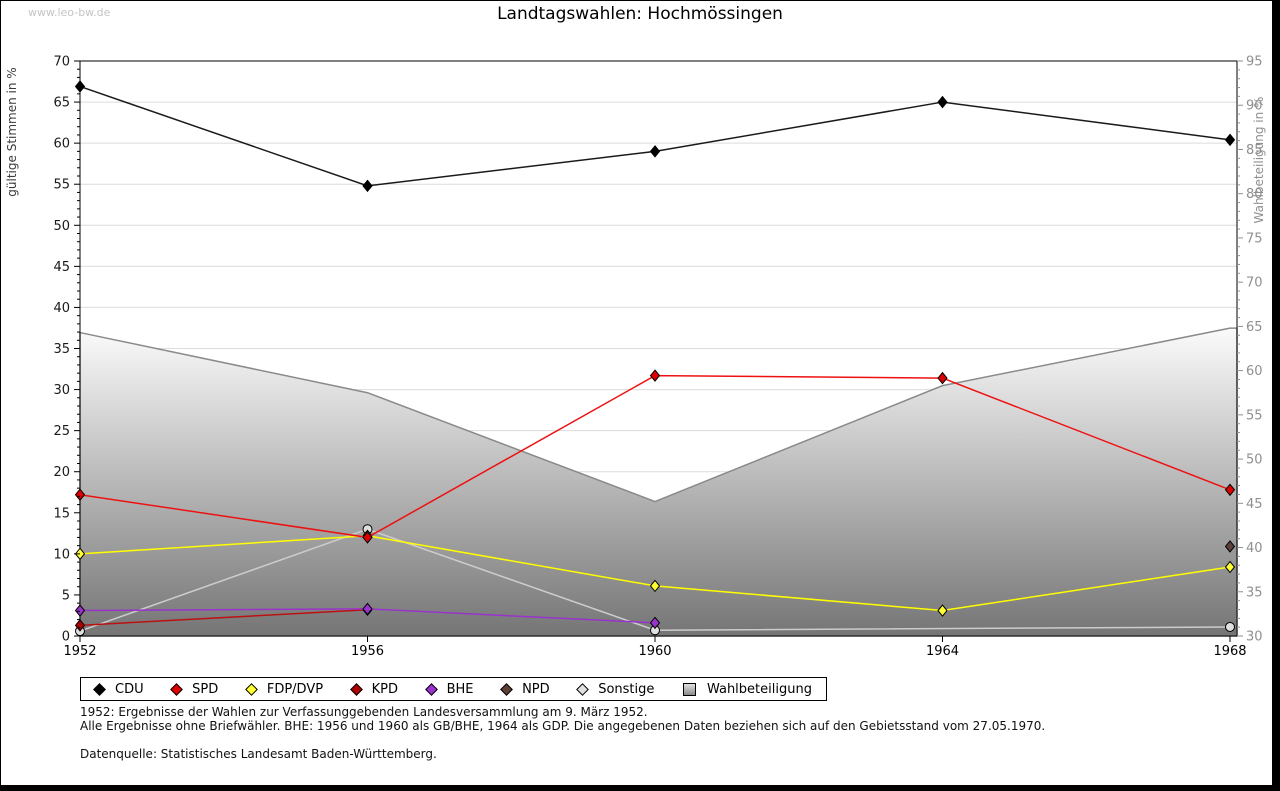 This screenshot has width=1280, height=791. I want to click on legend-item-cdu: CDU, so click(118, 689).